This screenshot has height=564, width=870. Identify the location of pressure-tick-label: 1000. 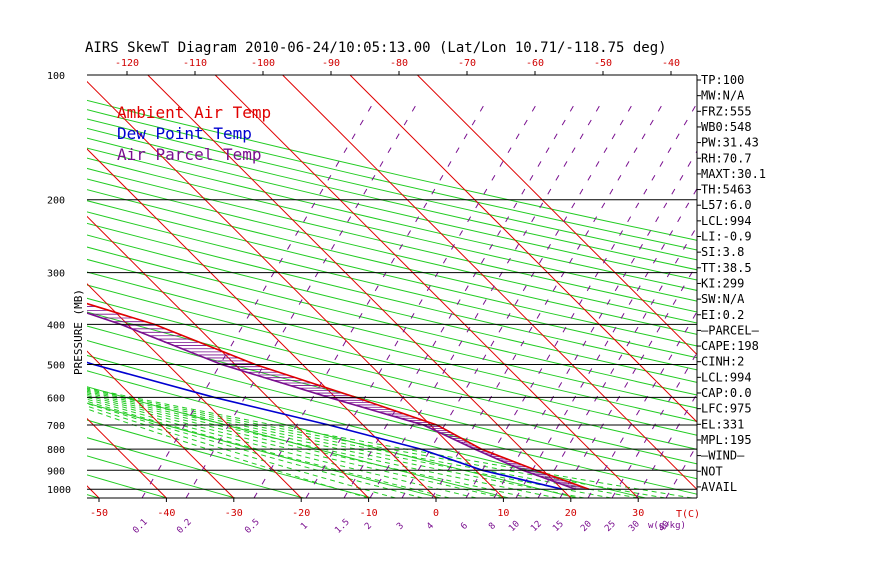
(59, 490).